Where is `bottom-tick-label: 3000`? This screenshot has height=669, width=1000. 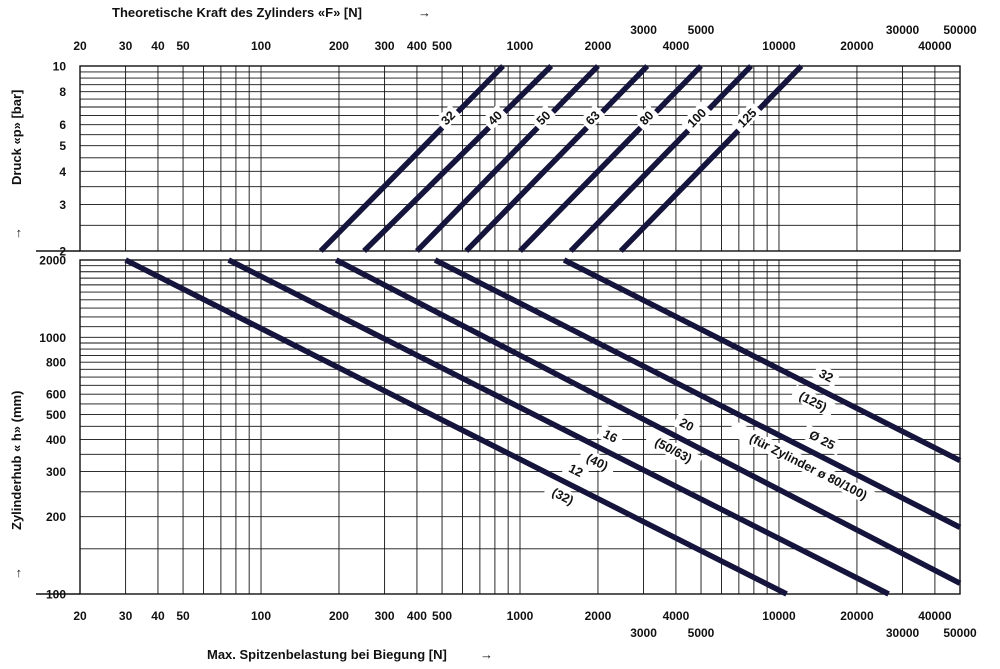 bottom-tick-label: 3000 is located at coordinates (643, 633).